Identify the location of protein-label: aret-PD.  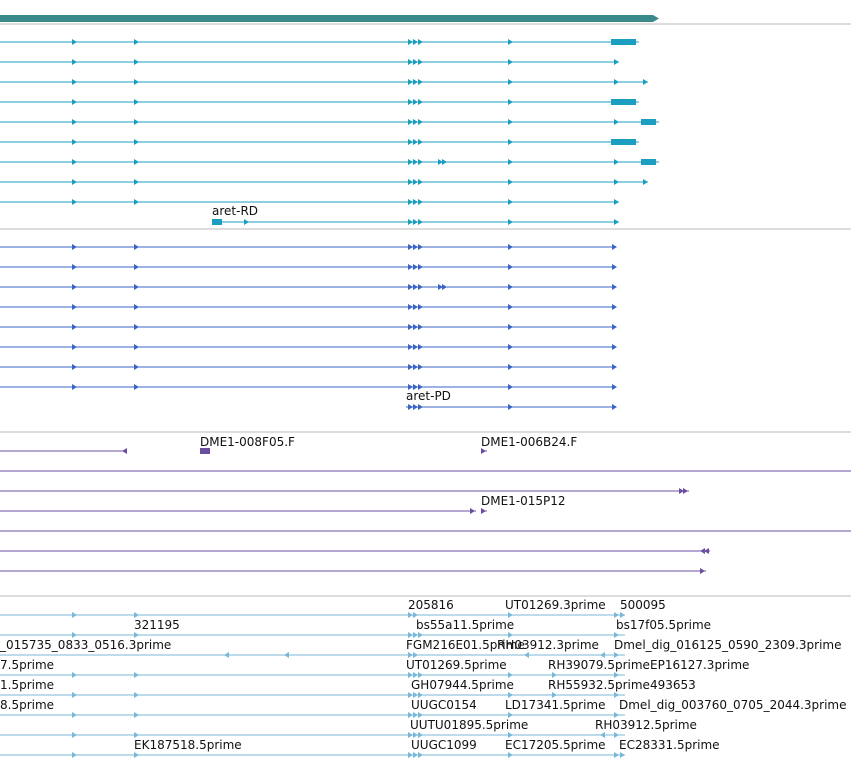
(428, 396).